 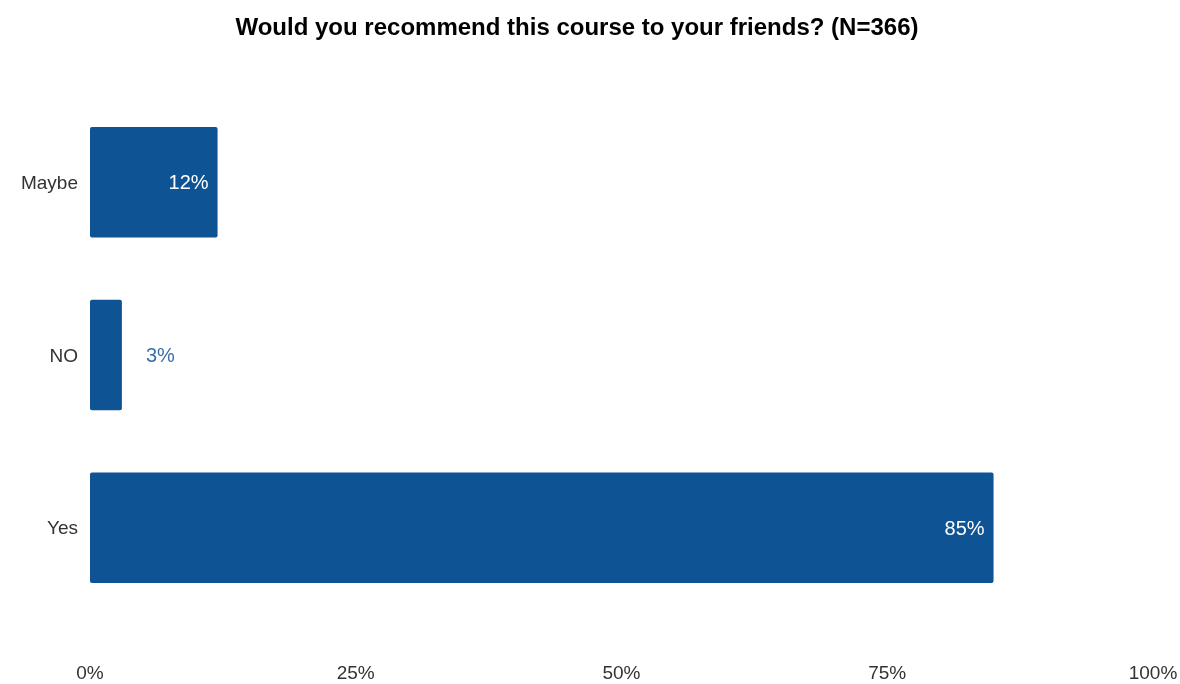 I want to click on data-label: 85%, so click(x=964, y=527).